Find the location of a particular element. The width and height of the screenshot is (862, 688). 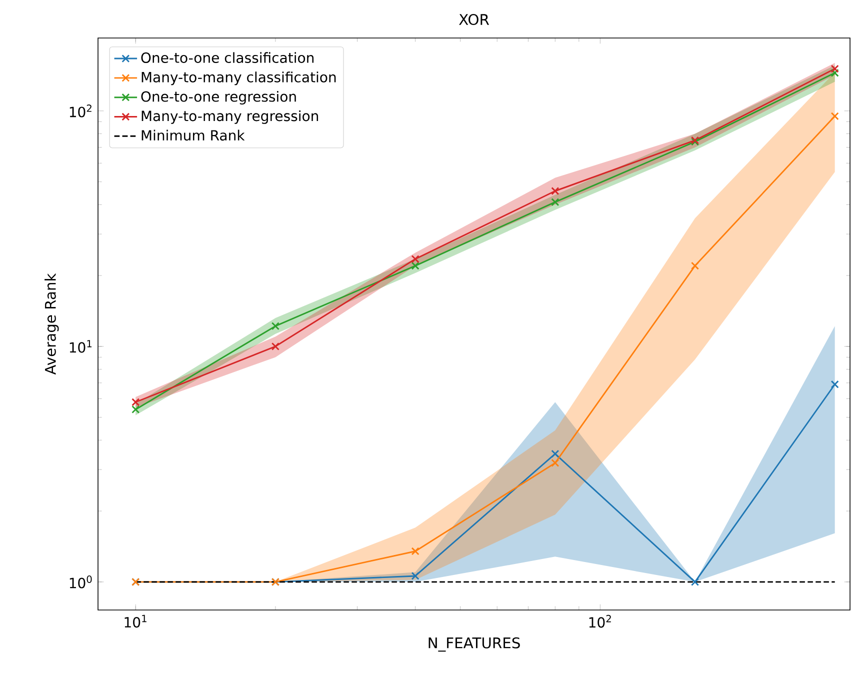

y-axis-title: Average Rank is located at coordinates (51, 324).